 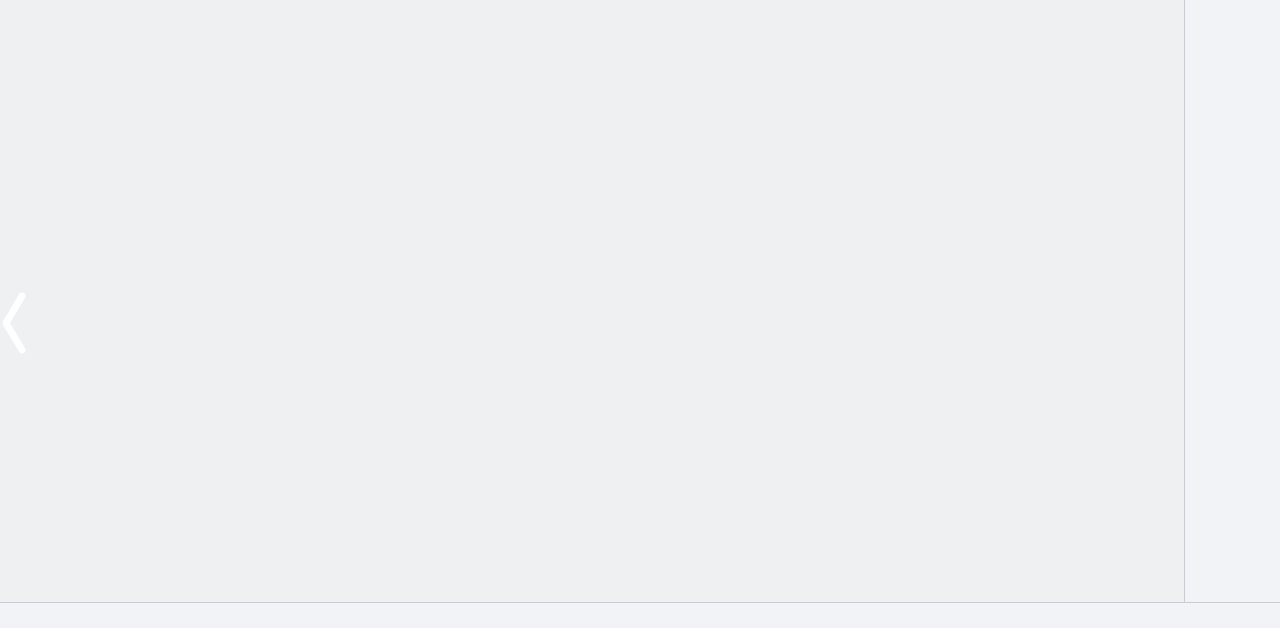 I want to click on chevron-left-icon, so click(x=14, y=323).